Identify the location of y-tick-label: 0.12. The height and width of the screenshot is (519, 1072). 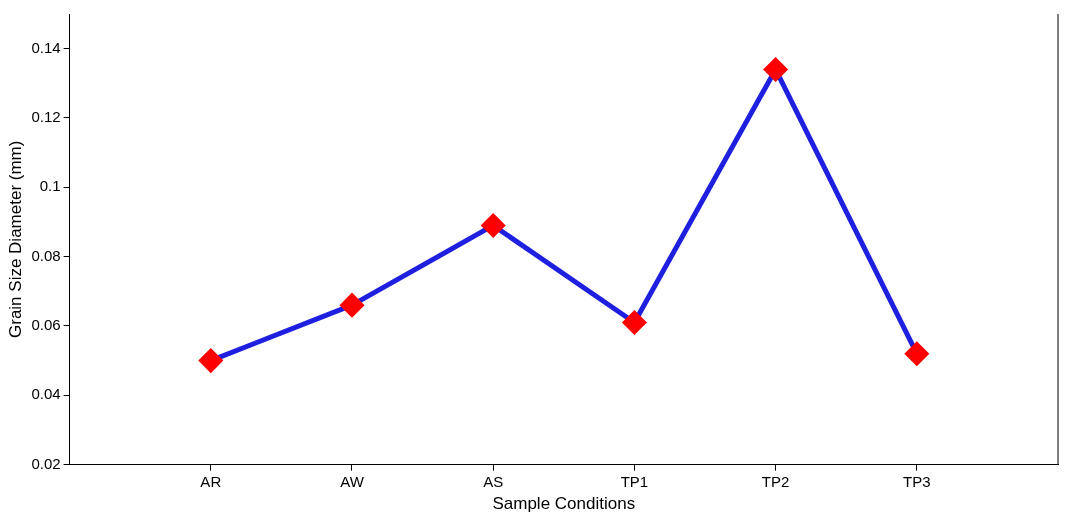
(46, 117).